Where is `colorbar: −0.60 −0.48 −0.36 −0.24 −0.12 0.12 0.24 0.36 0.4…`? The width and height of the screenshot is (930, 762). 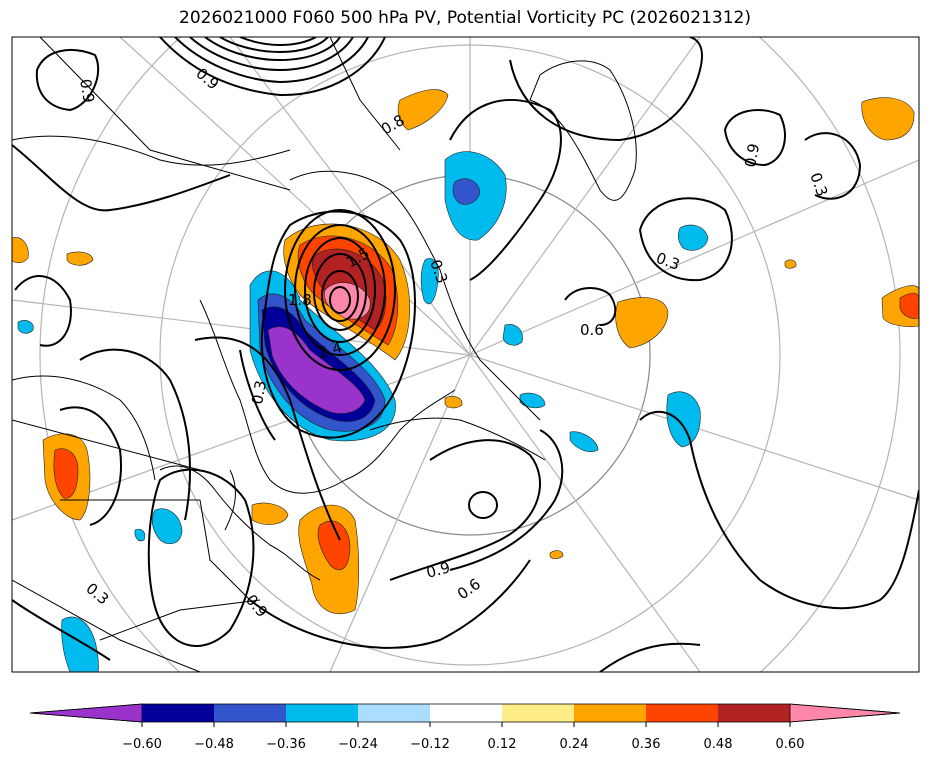
colorbar: −0.60 −0.48 −0.36 −0.24 −0.12 0.12 0.24 0.36 0.4… is located at coordinates (465, 727).